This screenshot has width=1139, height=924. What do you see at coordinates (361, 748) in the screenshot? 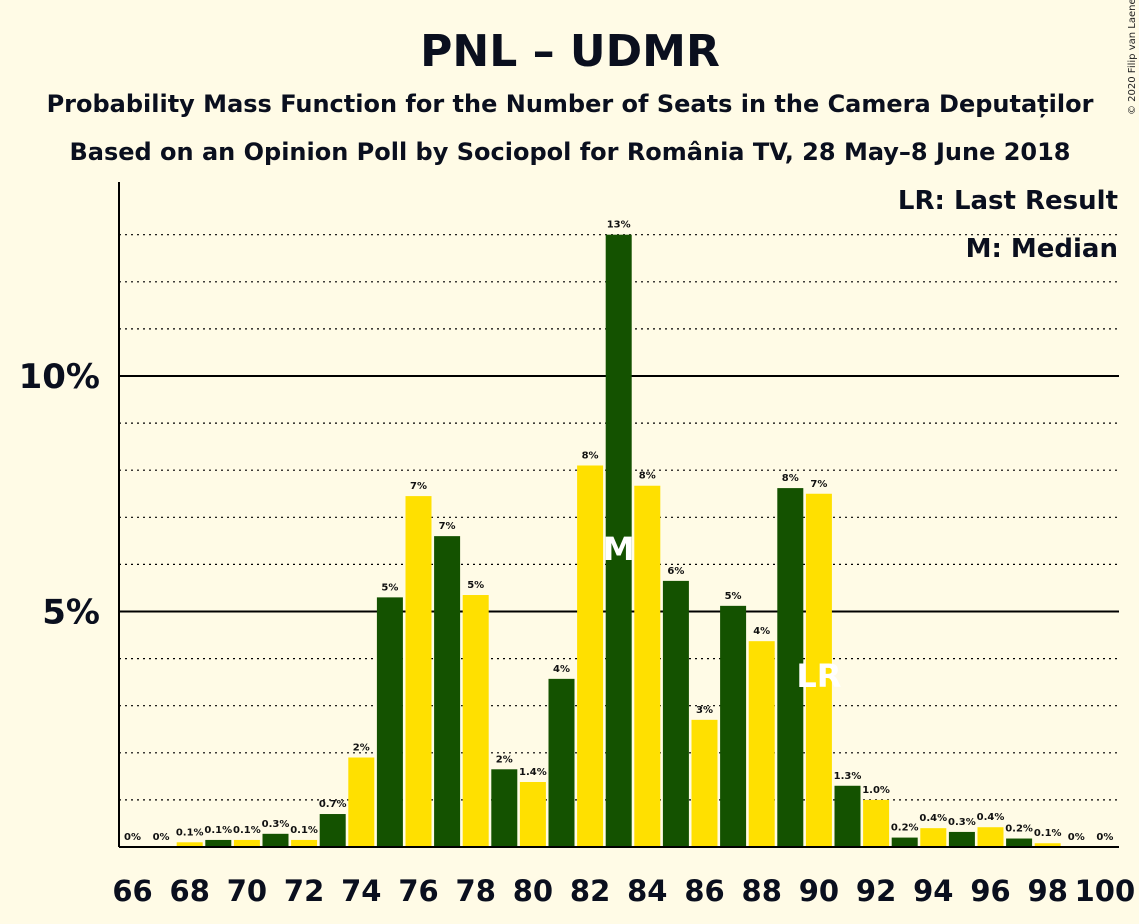
I see `value-label-seat-74: 2%` at bounding box center [361, 748].